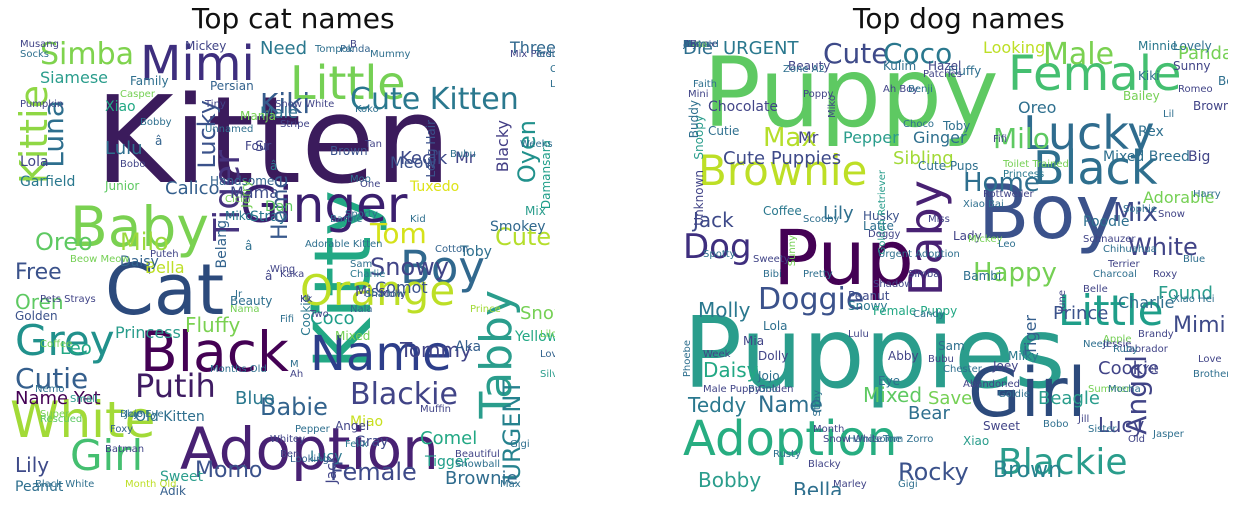  I want to click on cloud-word: Hazel, so click(945, 66).